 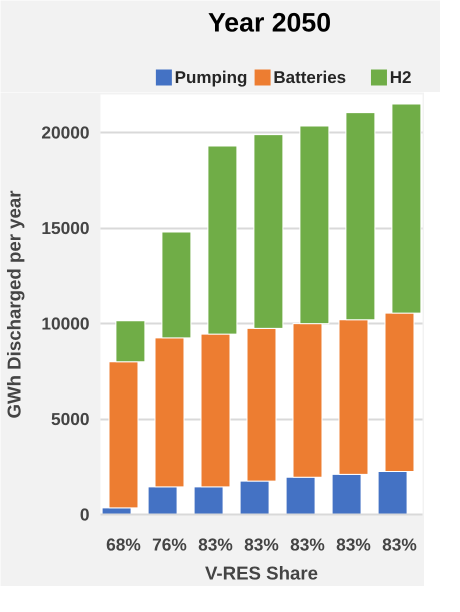 I want to click on y-tick-label: 5000, so click(x=70, y=419).